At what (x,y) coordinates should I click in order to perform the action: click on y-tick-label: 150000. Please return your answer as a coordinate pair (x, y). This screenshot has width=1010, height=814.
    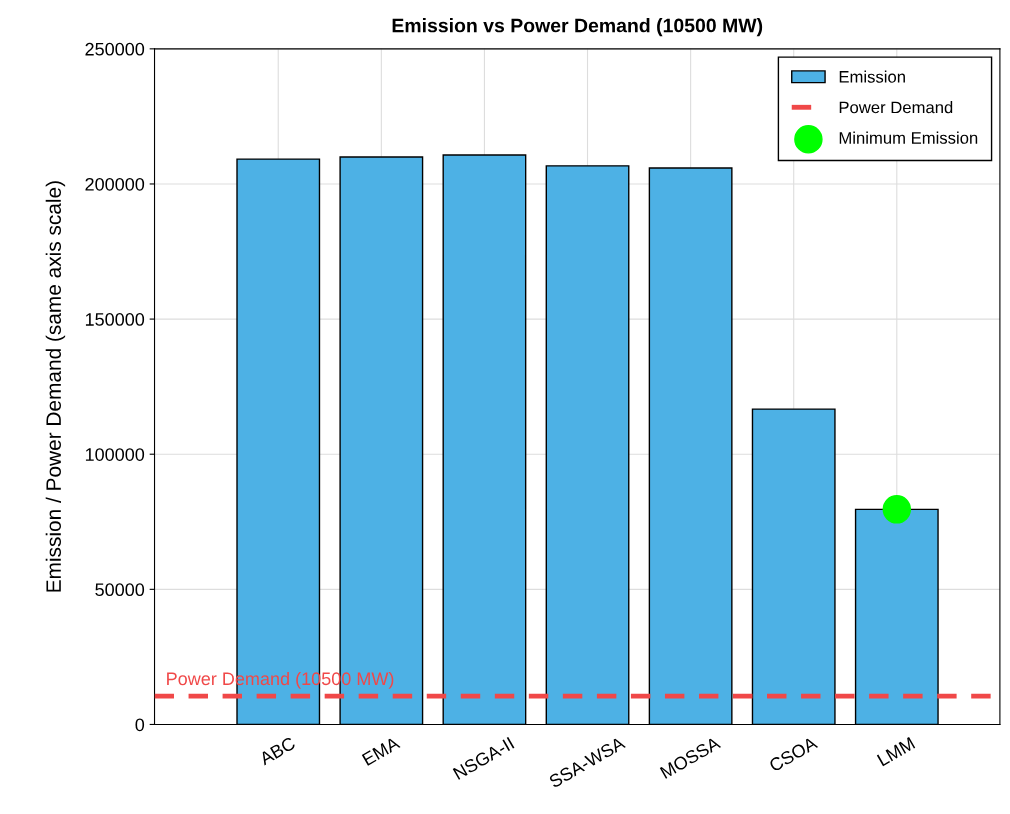
    Looking at the image, I should click on (115, 319).